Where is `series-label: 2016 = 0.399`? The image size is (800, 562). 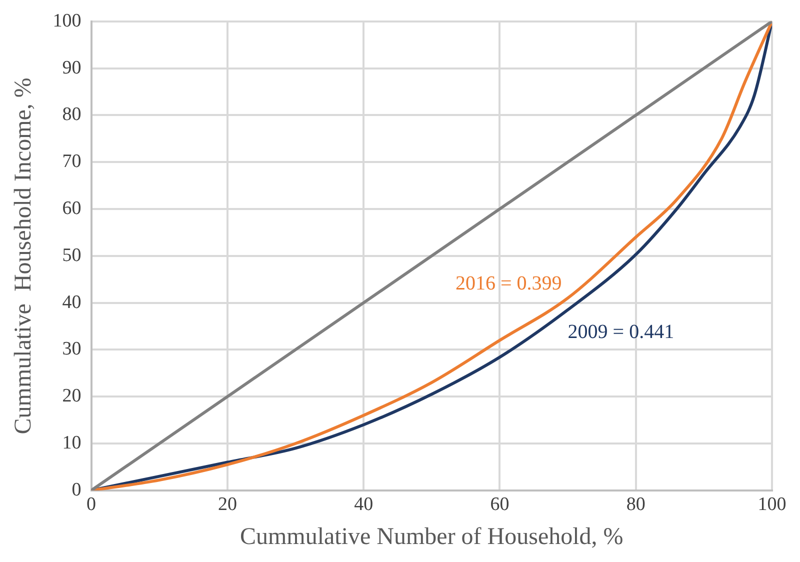
series-label: 2016 = 0.399 is located at coordinates (509, 283).